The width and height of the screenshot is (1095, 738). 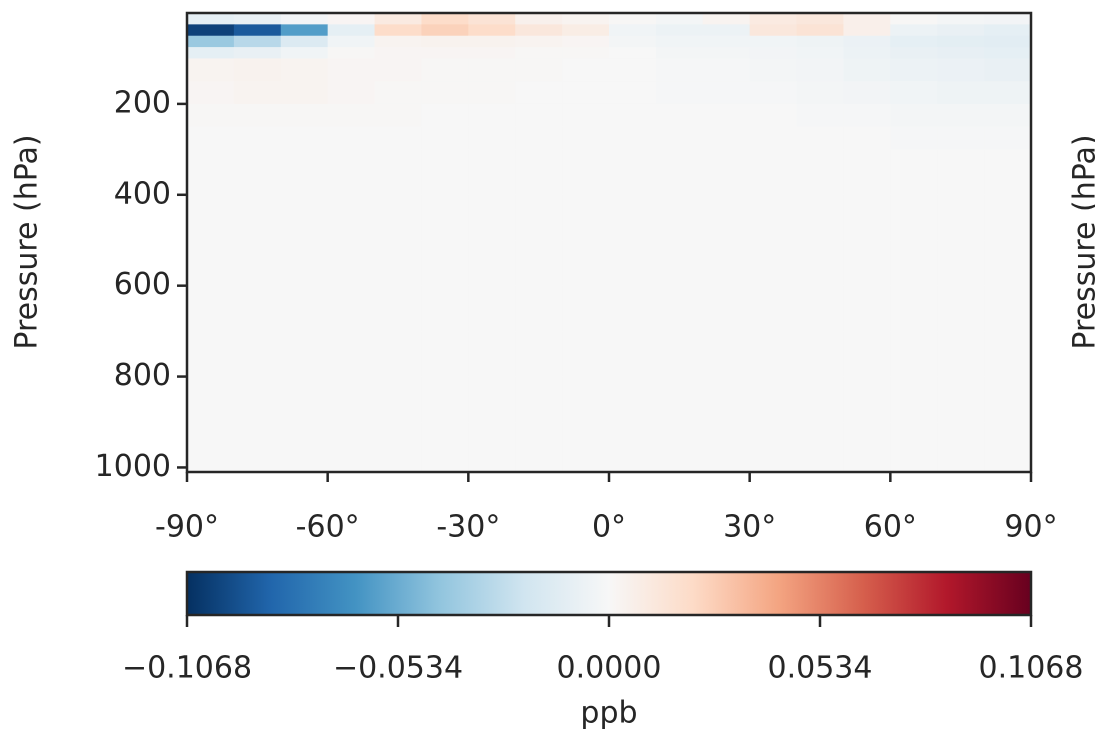 What do you see at coordinates (398, 668) in the screenshot?
I see `colorbar-tick-label: −0.0534` at bounding box center [398, 668].